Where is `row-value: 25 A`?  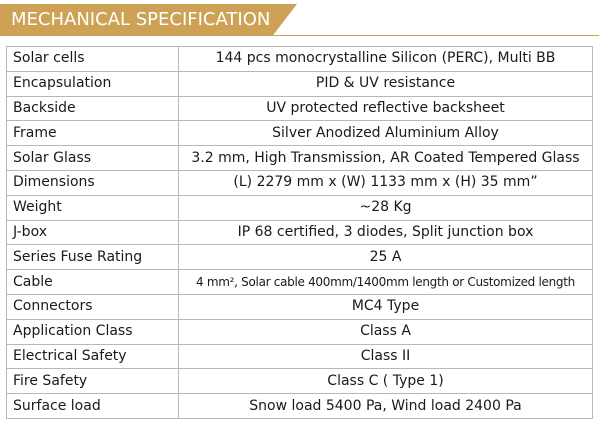 row-value: 25 A is located at coordinates (385, 257).